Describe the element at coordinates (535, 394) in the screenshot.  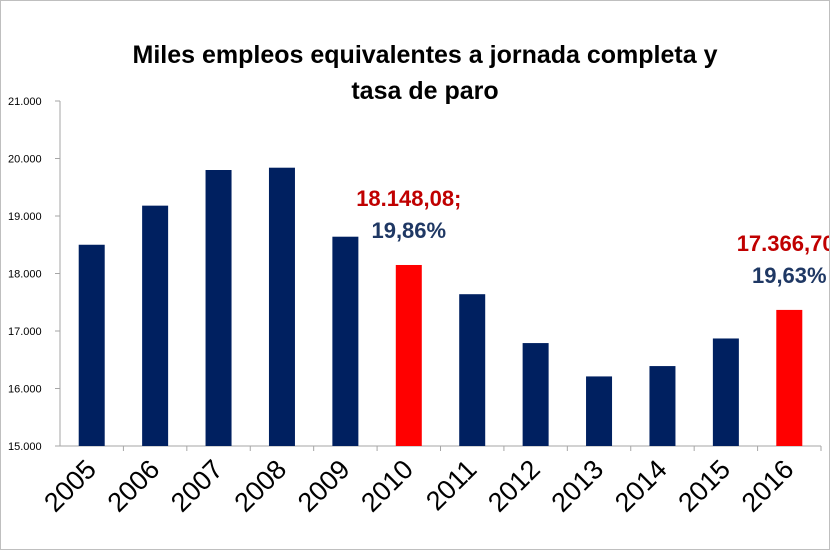
I see `bar-2012` at that location.